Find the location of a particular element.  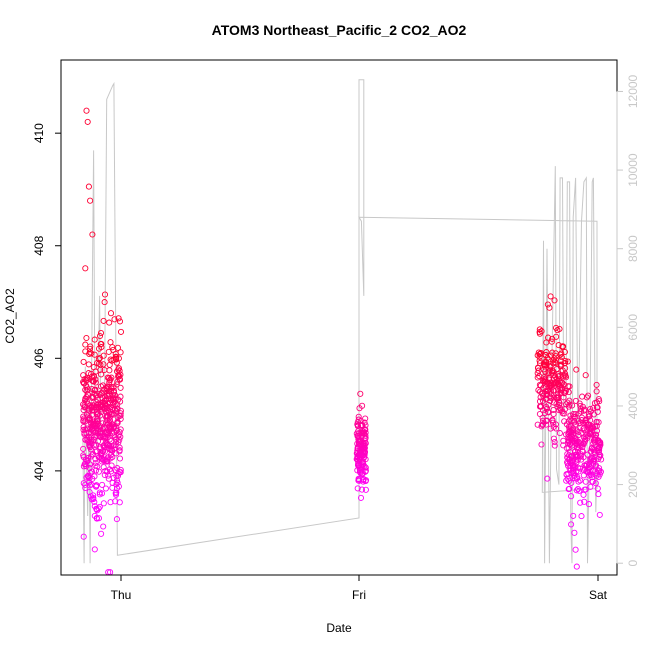

x-tick-label: Fri is located at coordinates (359, 595).